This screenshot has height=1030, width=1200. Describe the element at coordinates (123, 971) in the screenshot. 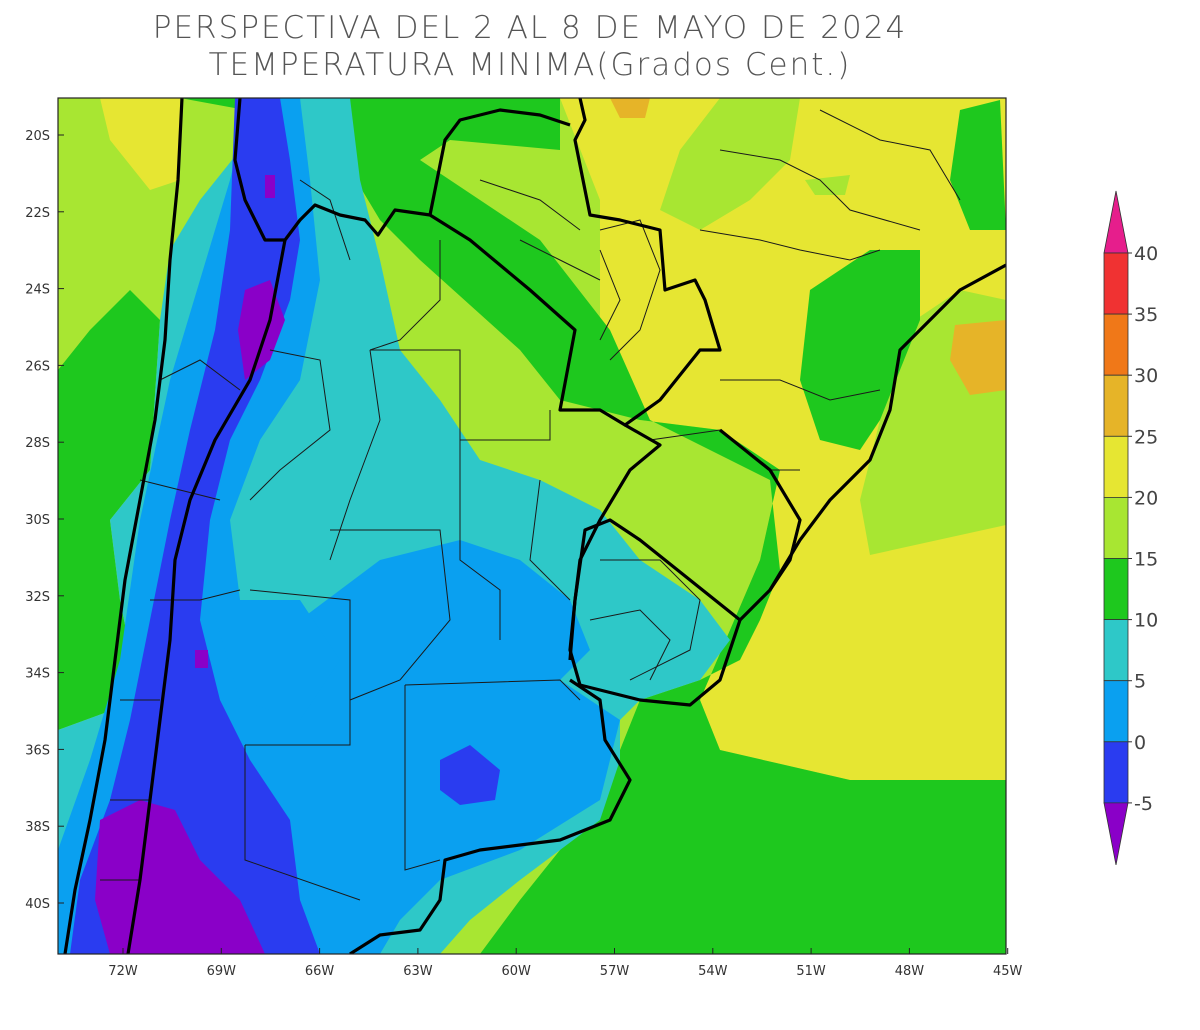

I see `lon-tick-label: 72W` at that location.